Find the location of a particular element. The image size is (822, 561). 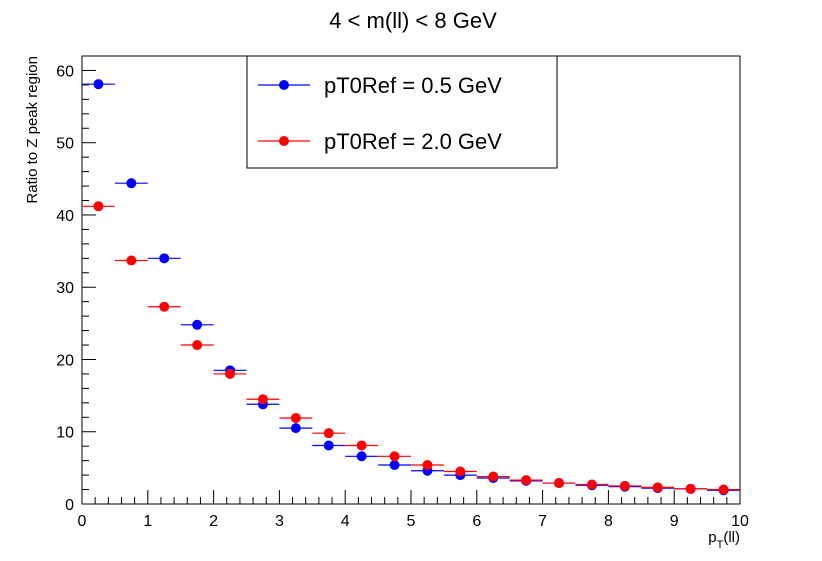

legend-label-series-1: pT0Ref = 0.5 GeV is located at coordinates (413, 85).